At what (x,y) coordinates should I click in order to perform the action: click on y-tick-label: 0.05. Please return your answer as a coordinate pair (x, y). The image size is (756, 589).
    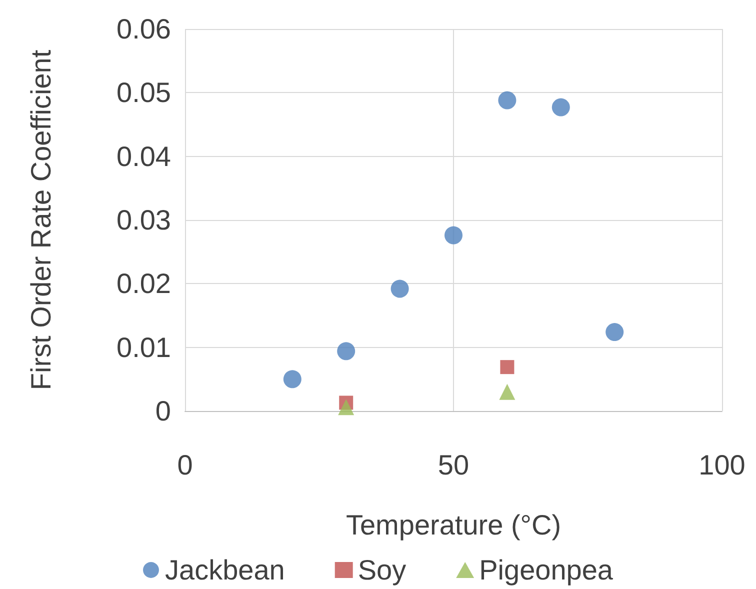
    Looking at the image, I should click on (143, 92).